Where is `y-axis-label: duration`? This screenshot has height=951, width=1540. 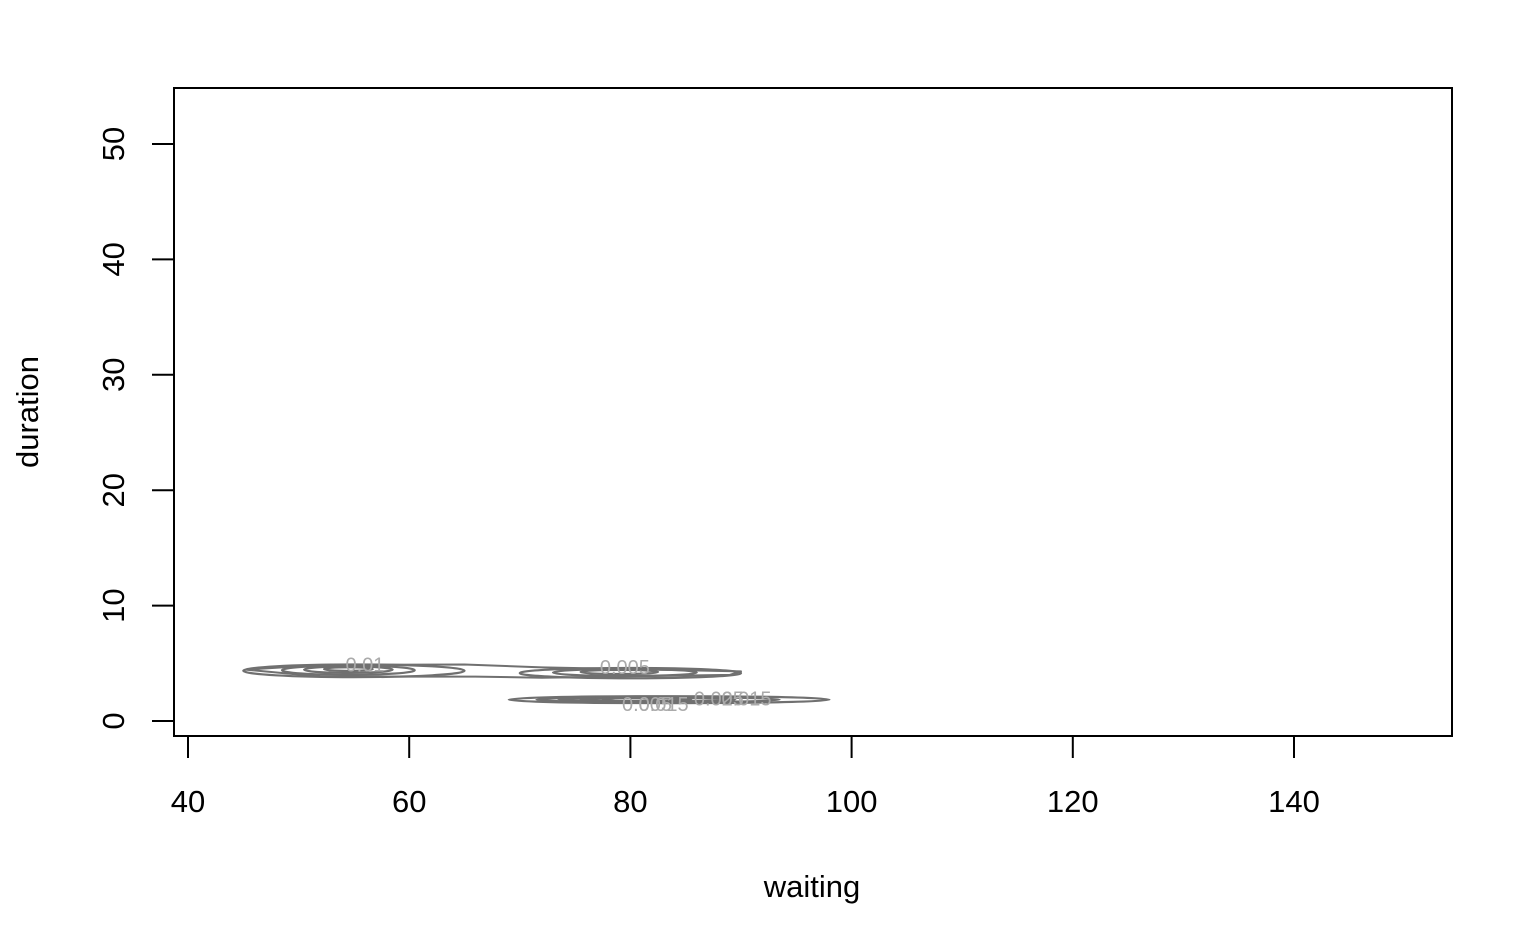
y-axis-label: duration is located at coordinates (27, 412).